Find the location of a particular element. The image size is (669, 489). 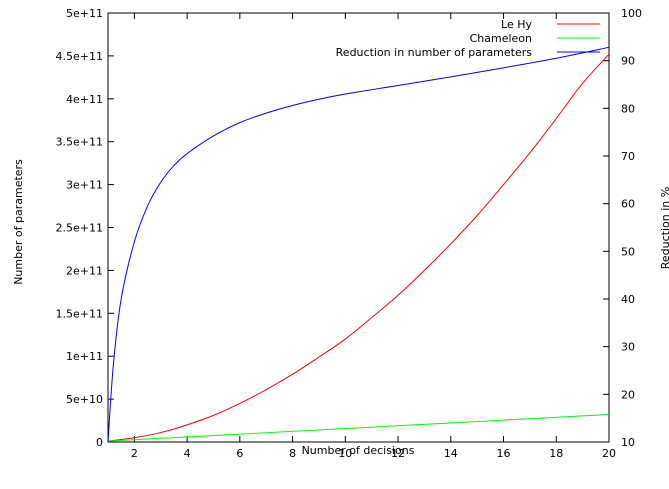

y2-tick-label: 50 is located at coordinates (628, 251).